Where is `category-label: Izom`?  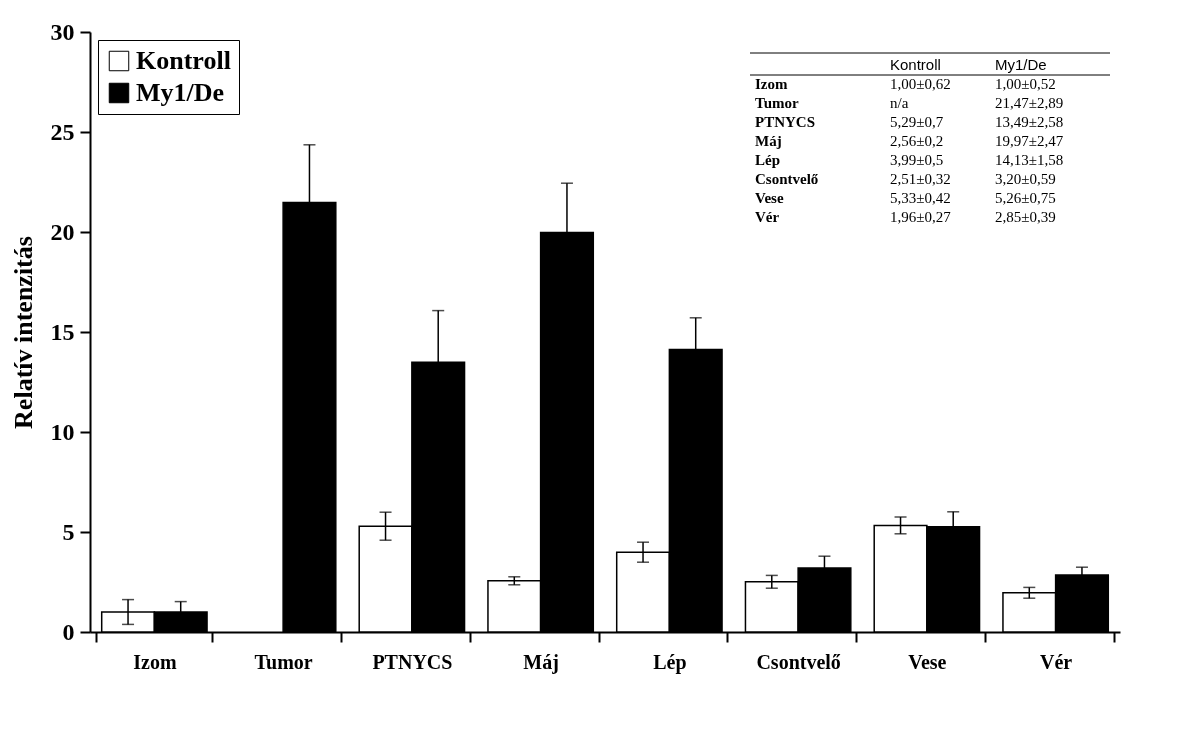 category-label: Izom is located at coordinates (771, 84).